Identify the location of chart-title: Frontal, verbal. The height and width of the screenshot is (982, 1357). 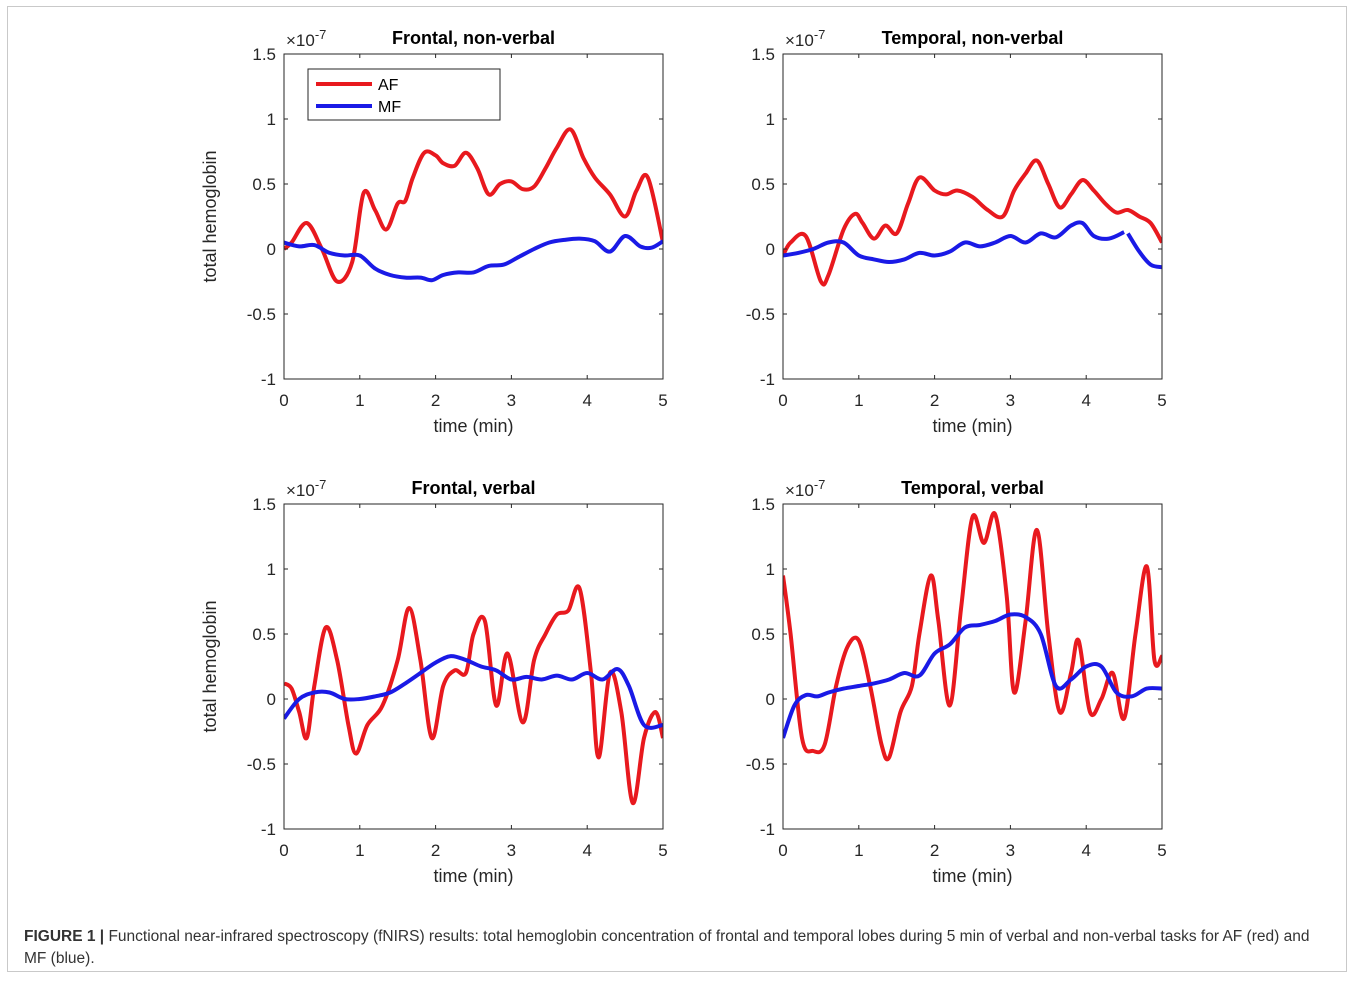
(473, 488).